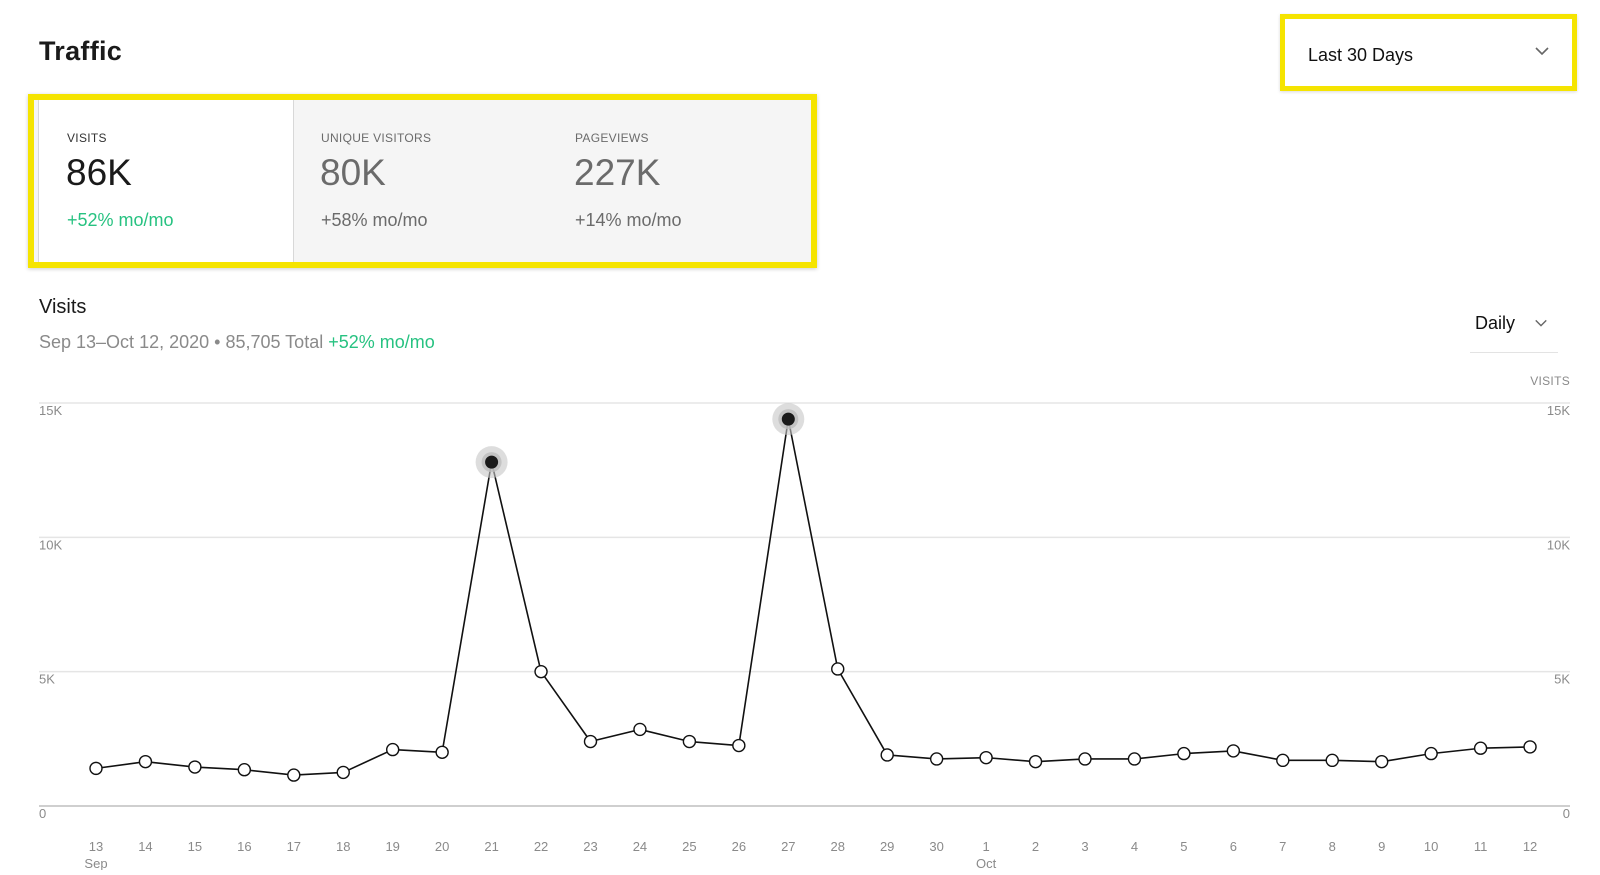 The width and height of the screenshot is (1600, 875). I want to click on x-tick-label: 3, so click(1084, 846).